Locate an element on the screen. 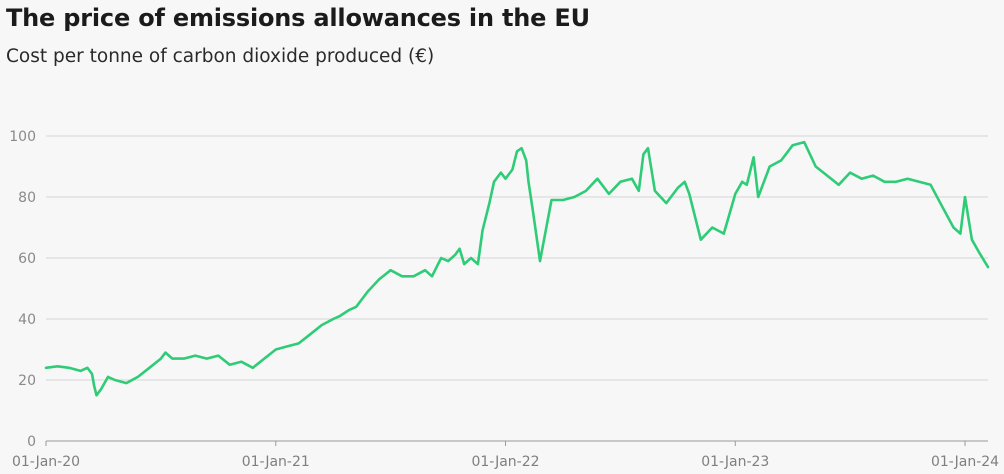  y-tick-label: 80 is located at coordinates (27, 198).